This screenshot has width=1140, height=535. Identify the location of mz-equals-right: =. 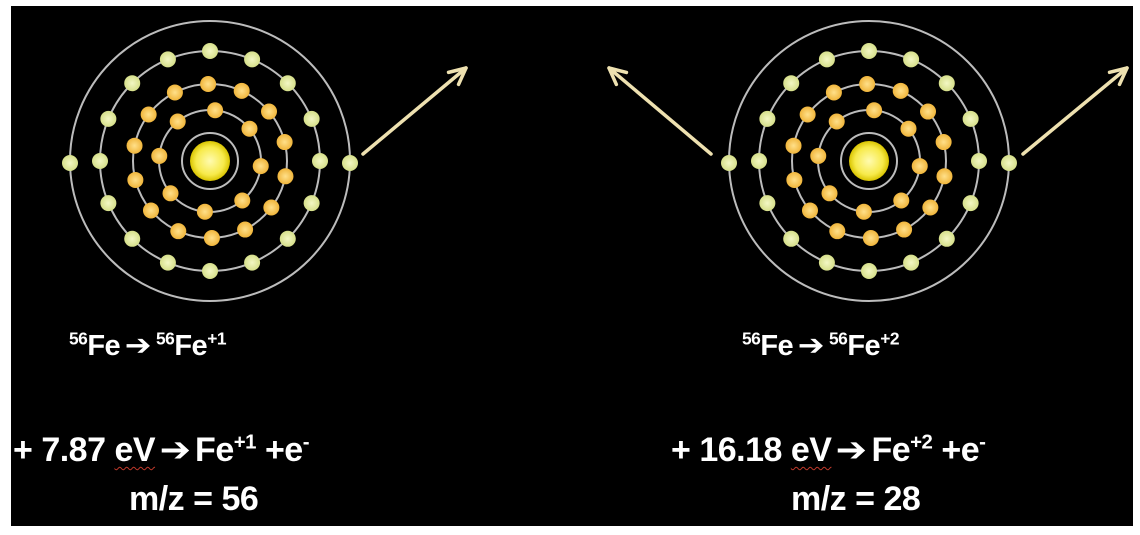
(865, 499).